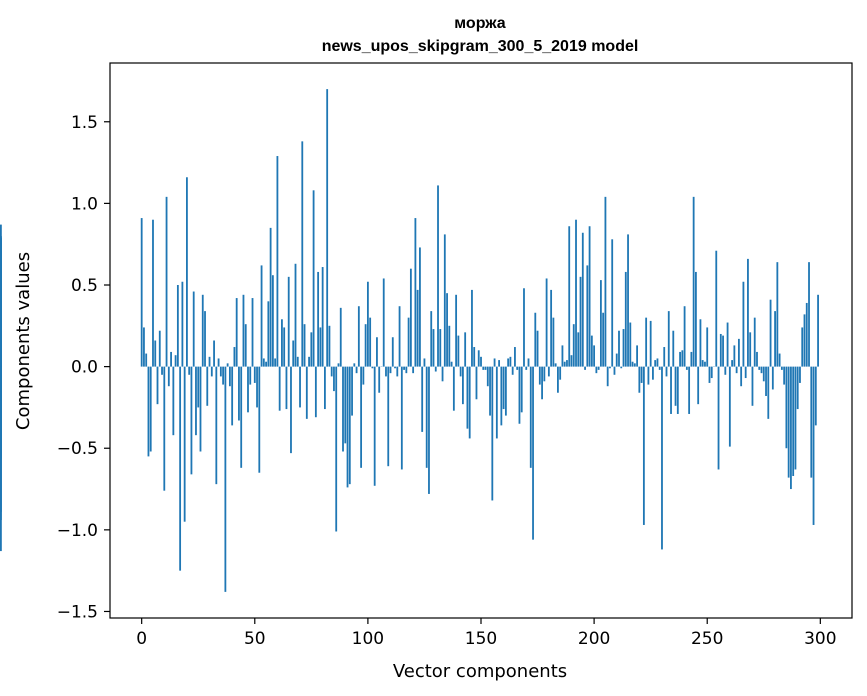 This screenshot has height=696, width=867. I want to click on y-tick-label: −0.5, so click(77, 449).